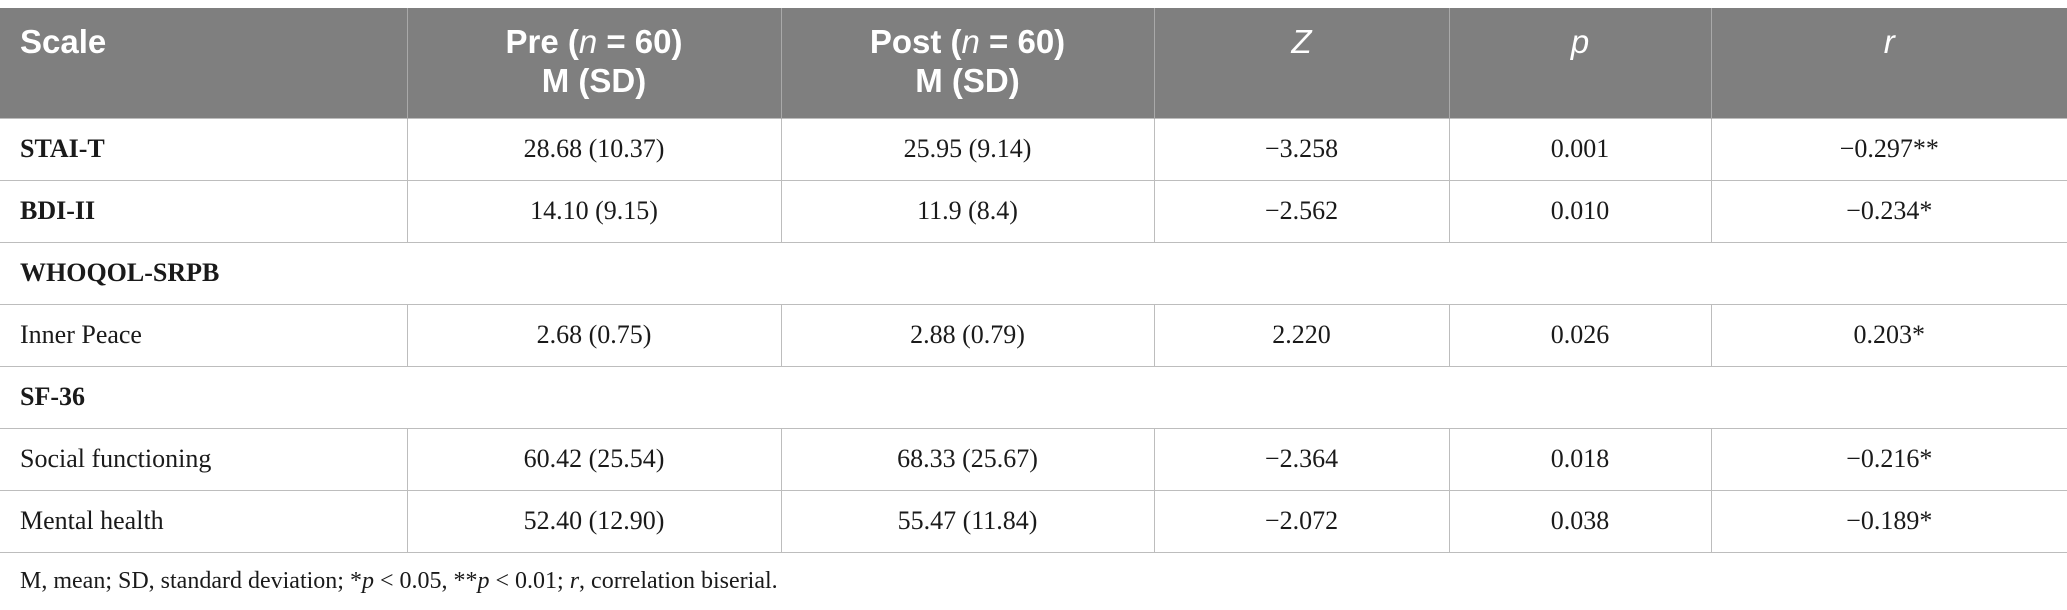  What do you see at coordinates (203, 458) in the screenshot?
I see `row-label: Social functioning` at bounding box center [203, 458].